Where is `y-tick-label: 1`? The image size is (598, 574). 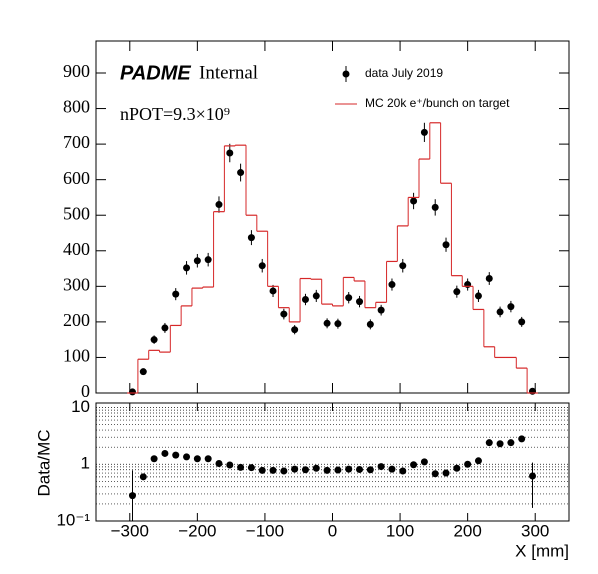
y-tick-label: 1 is located at coordinates (85, 463).